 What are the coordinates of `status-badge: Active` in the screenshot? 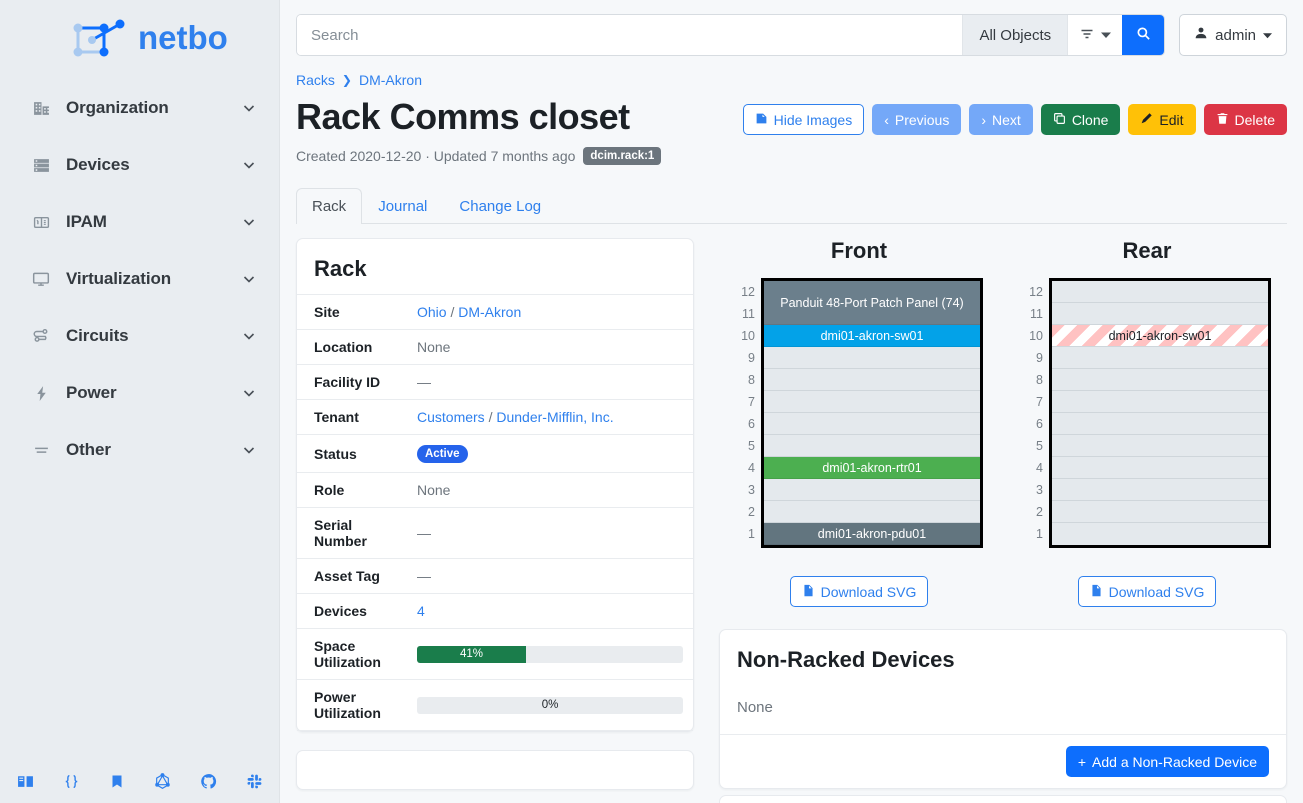 It's located at (442, 454).